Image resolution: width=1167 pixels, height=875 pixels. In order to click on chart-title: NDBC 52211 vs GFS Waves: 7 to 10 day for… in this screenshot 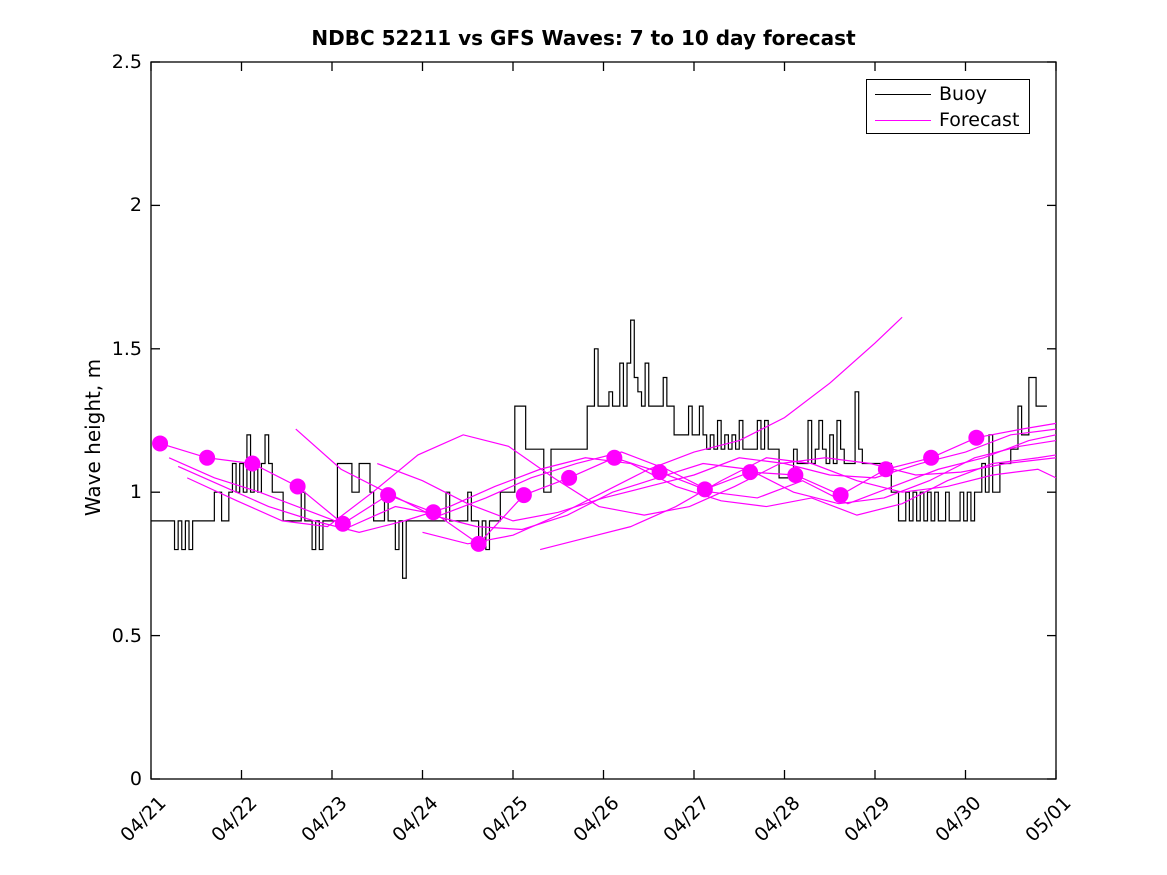, I will do `click(583, 38)`.